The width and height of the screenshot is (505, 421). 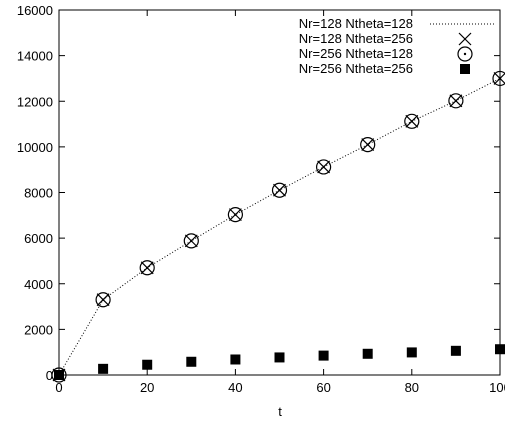 I want to click on y-tick-label: 16000, so click(x=35, y=10).